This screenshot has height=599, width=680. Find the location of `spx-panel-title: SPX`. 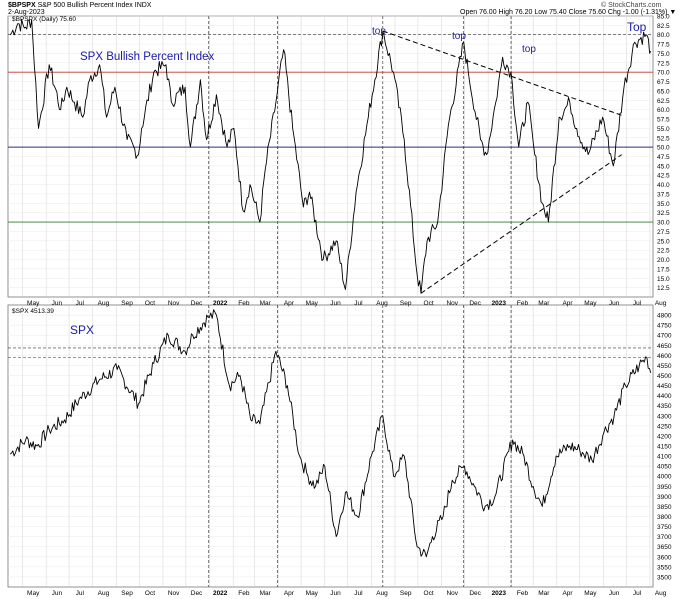

spx-panel-title: SPX is located at coordinates (82, 330).